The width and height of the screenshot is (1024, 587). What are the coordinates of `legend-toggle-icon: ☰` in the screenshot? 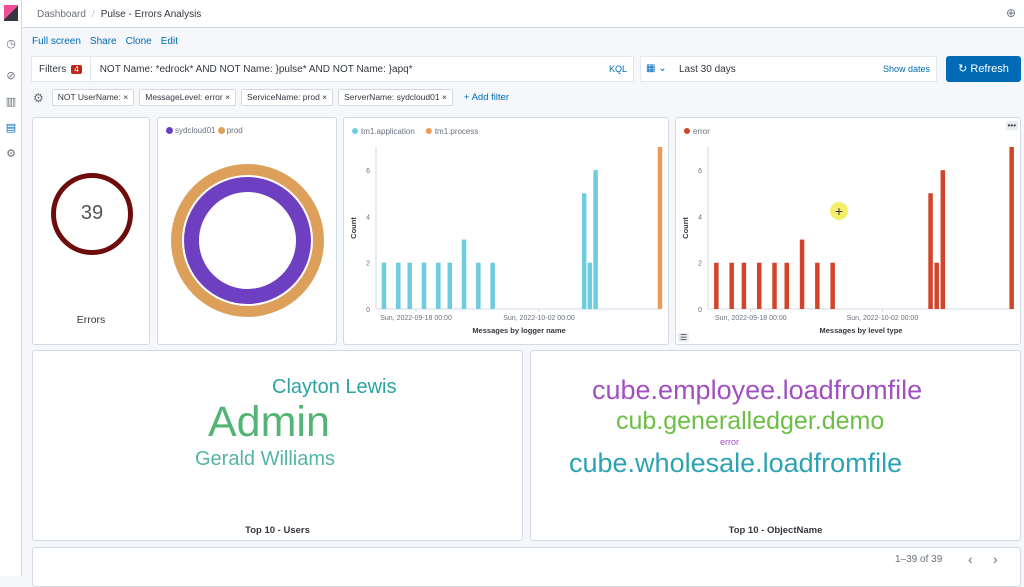 It's located at (684, 337).